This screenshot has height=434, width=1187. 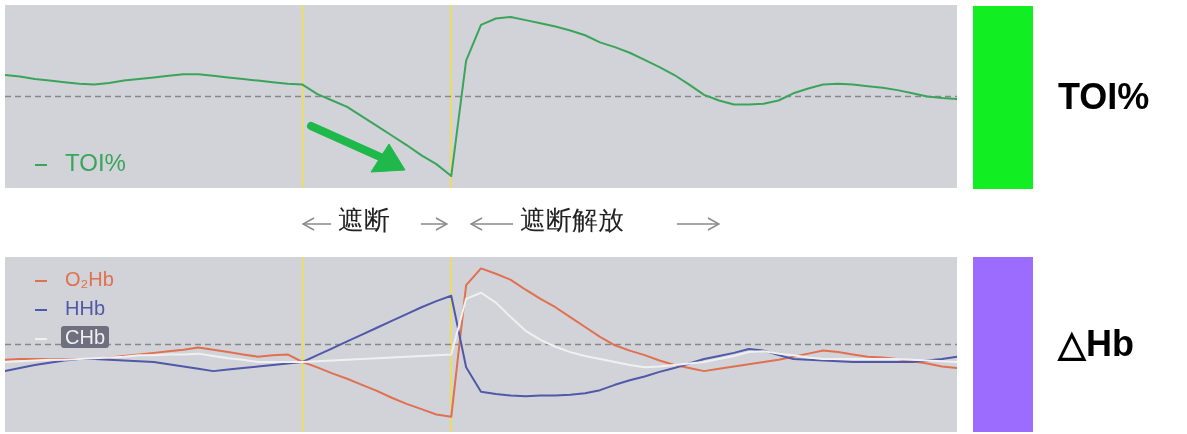 I want to click on text: 遮断, so click(x=364, y=220).